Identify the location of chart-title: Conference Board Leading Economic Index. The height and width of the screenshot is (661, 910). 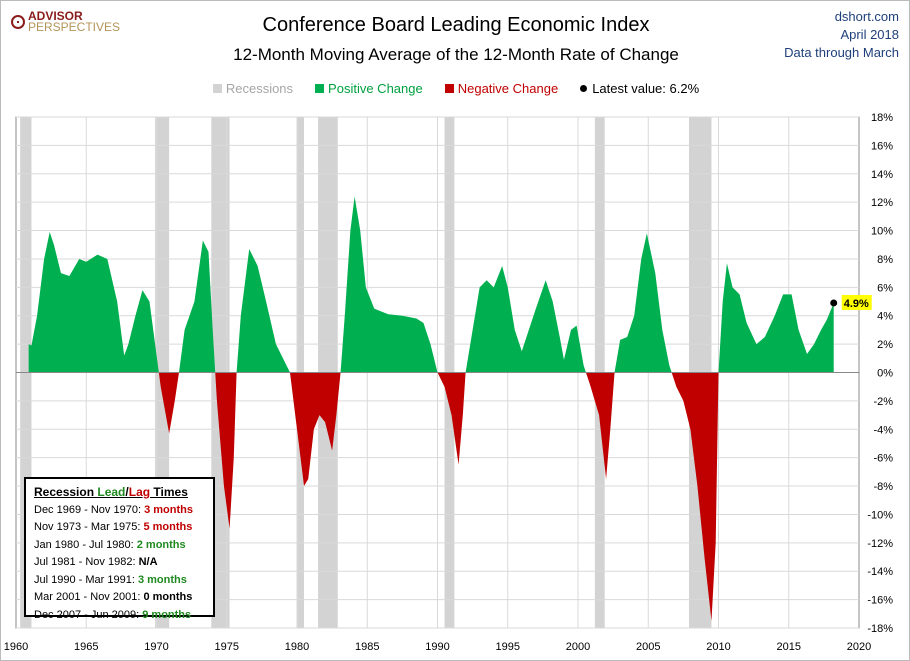
(456, 25).